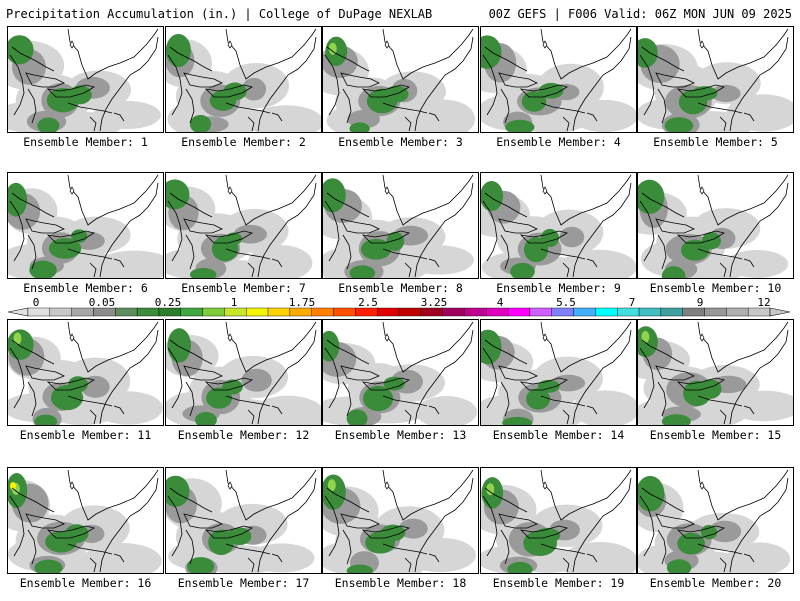 The height and width of the screenshot is (601, 800). I want to click on scale-tick-label: 4, so click(500, 302).